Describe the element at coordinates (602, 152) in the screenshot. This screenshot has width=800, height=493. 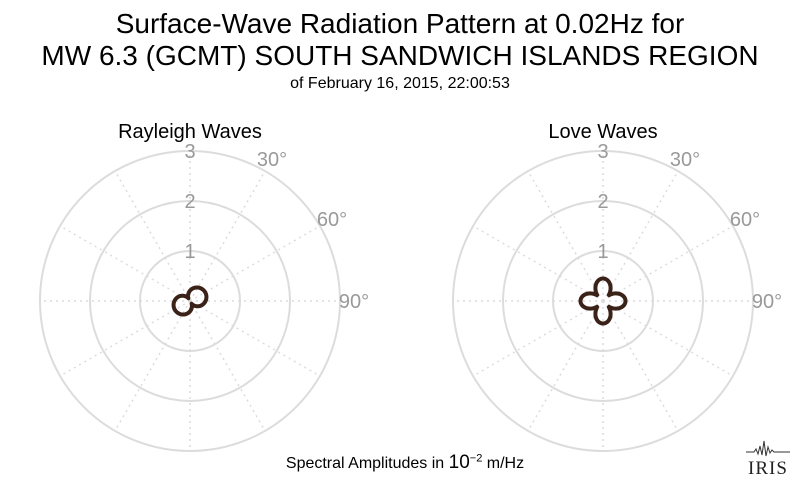
I see `polar-2-r-tick-label: 3` at that location.